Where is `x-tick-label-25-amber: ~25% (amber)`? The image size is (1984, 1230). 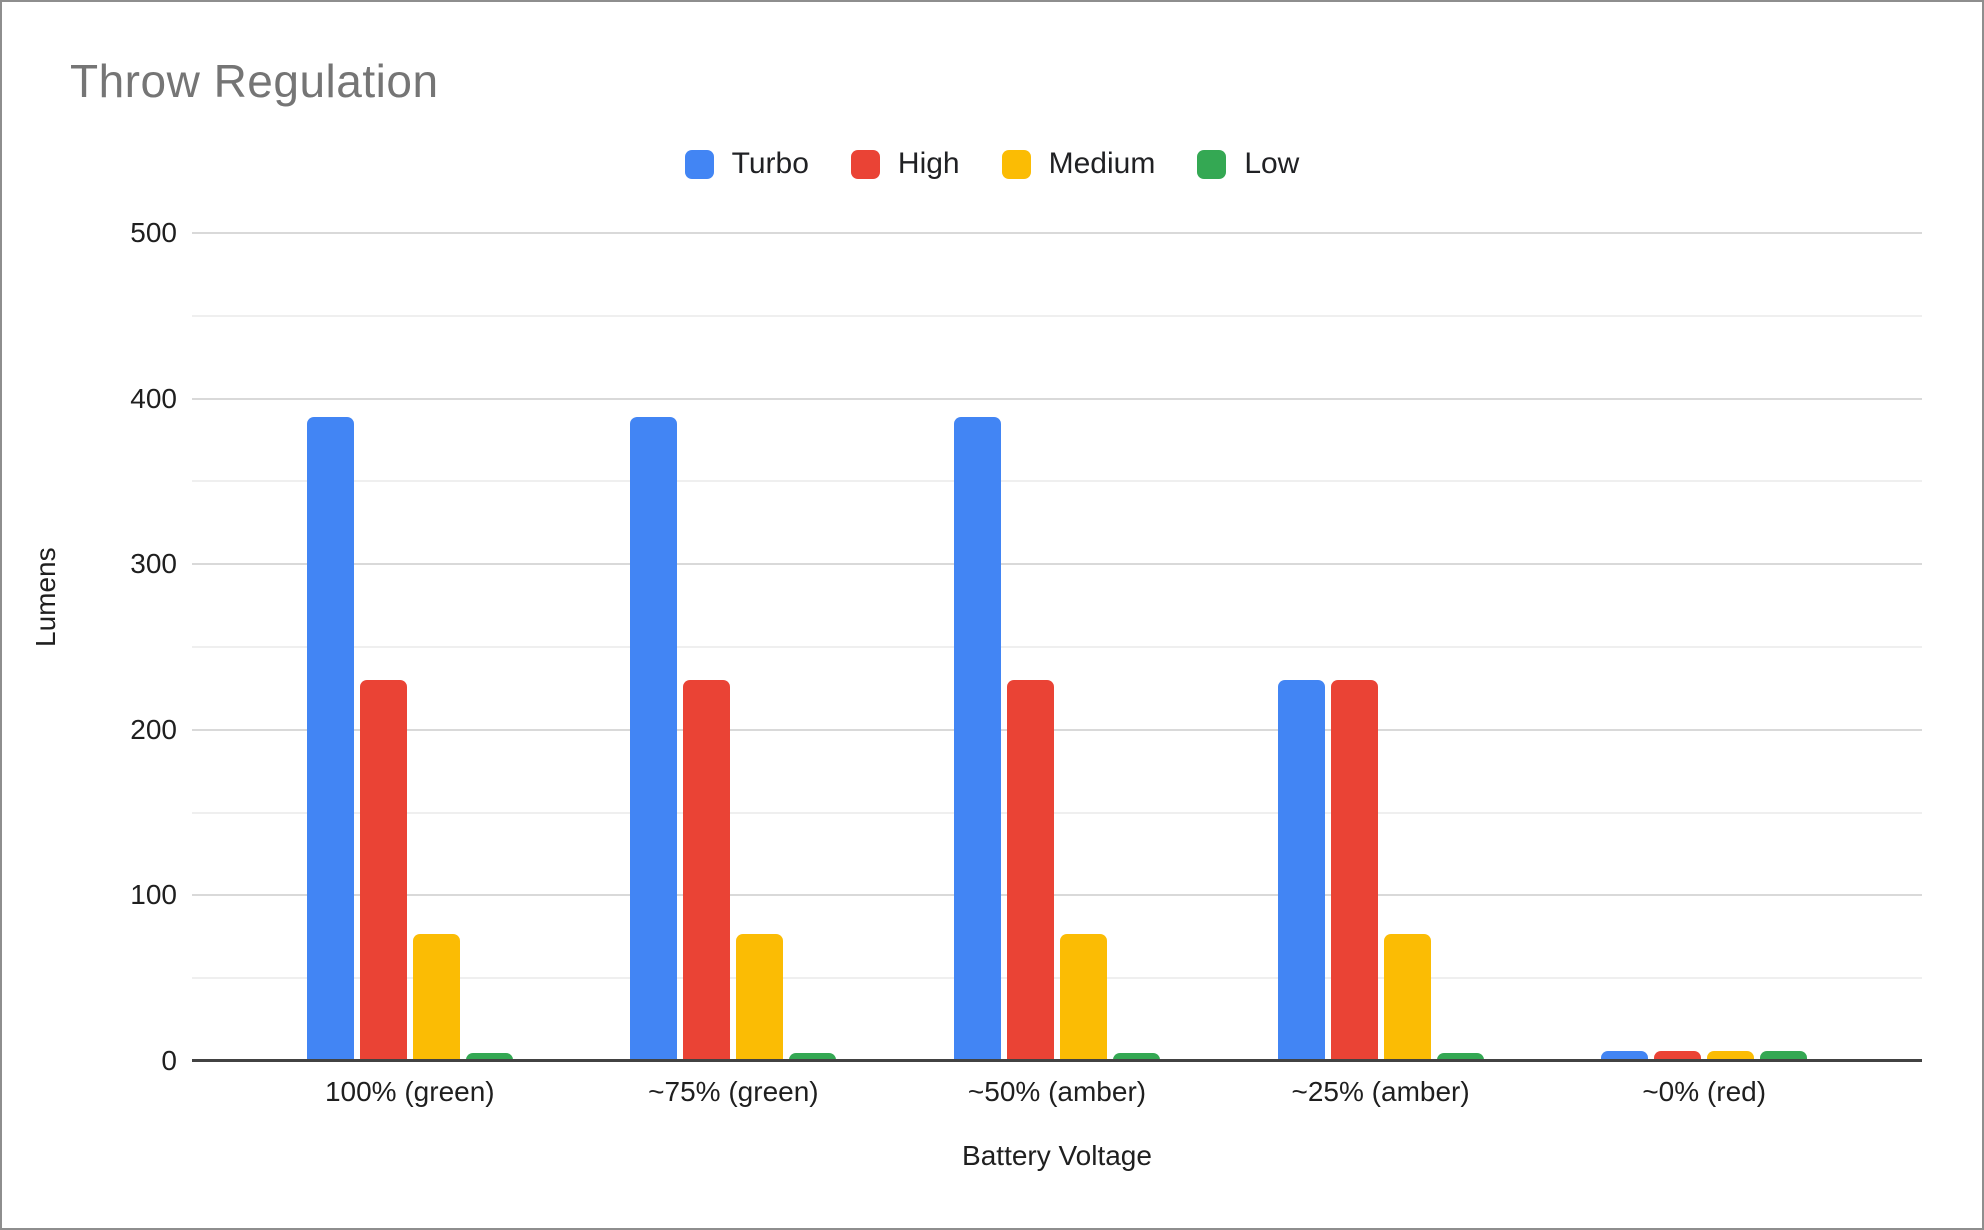 x-tick-label-25-amber: ~25% (amber) is located at coordinates (1380, 1091).